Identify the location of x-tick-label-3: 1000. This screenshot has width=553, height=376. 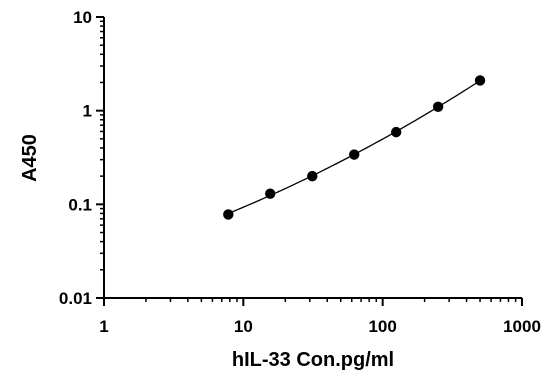
(522, 326).